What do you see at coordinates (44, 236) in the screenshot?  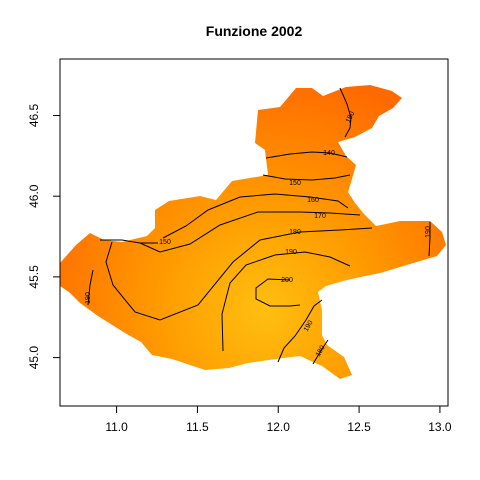 I see `y-axis: 45.0 45.5 46.0 46.5` at bounding box center [44, 236].